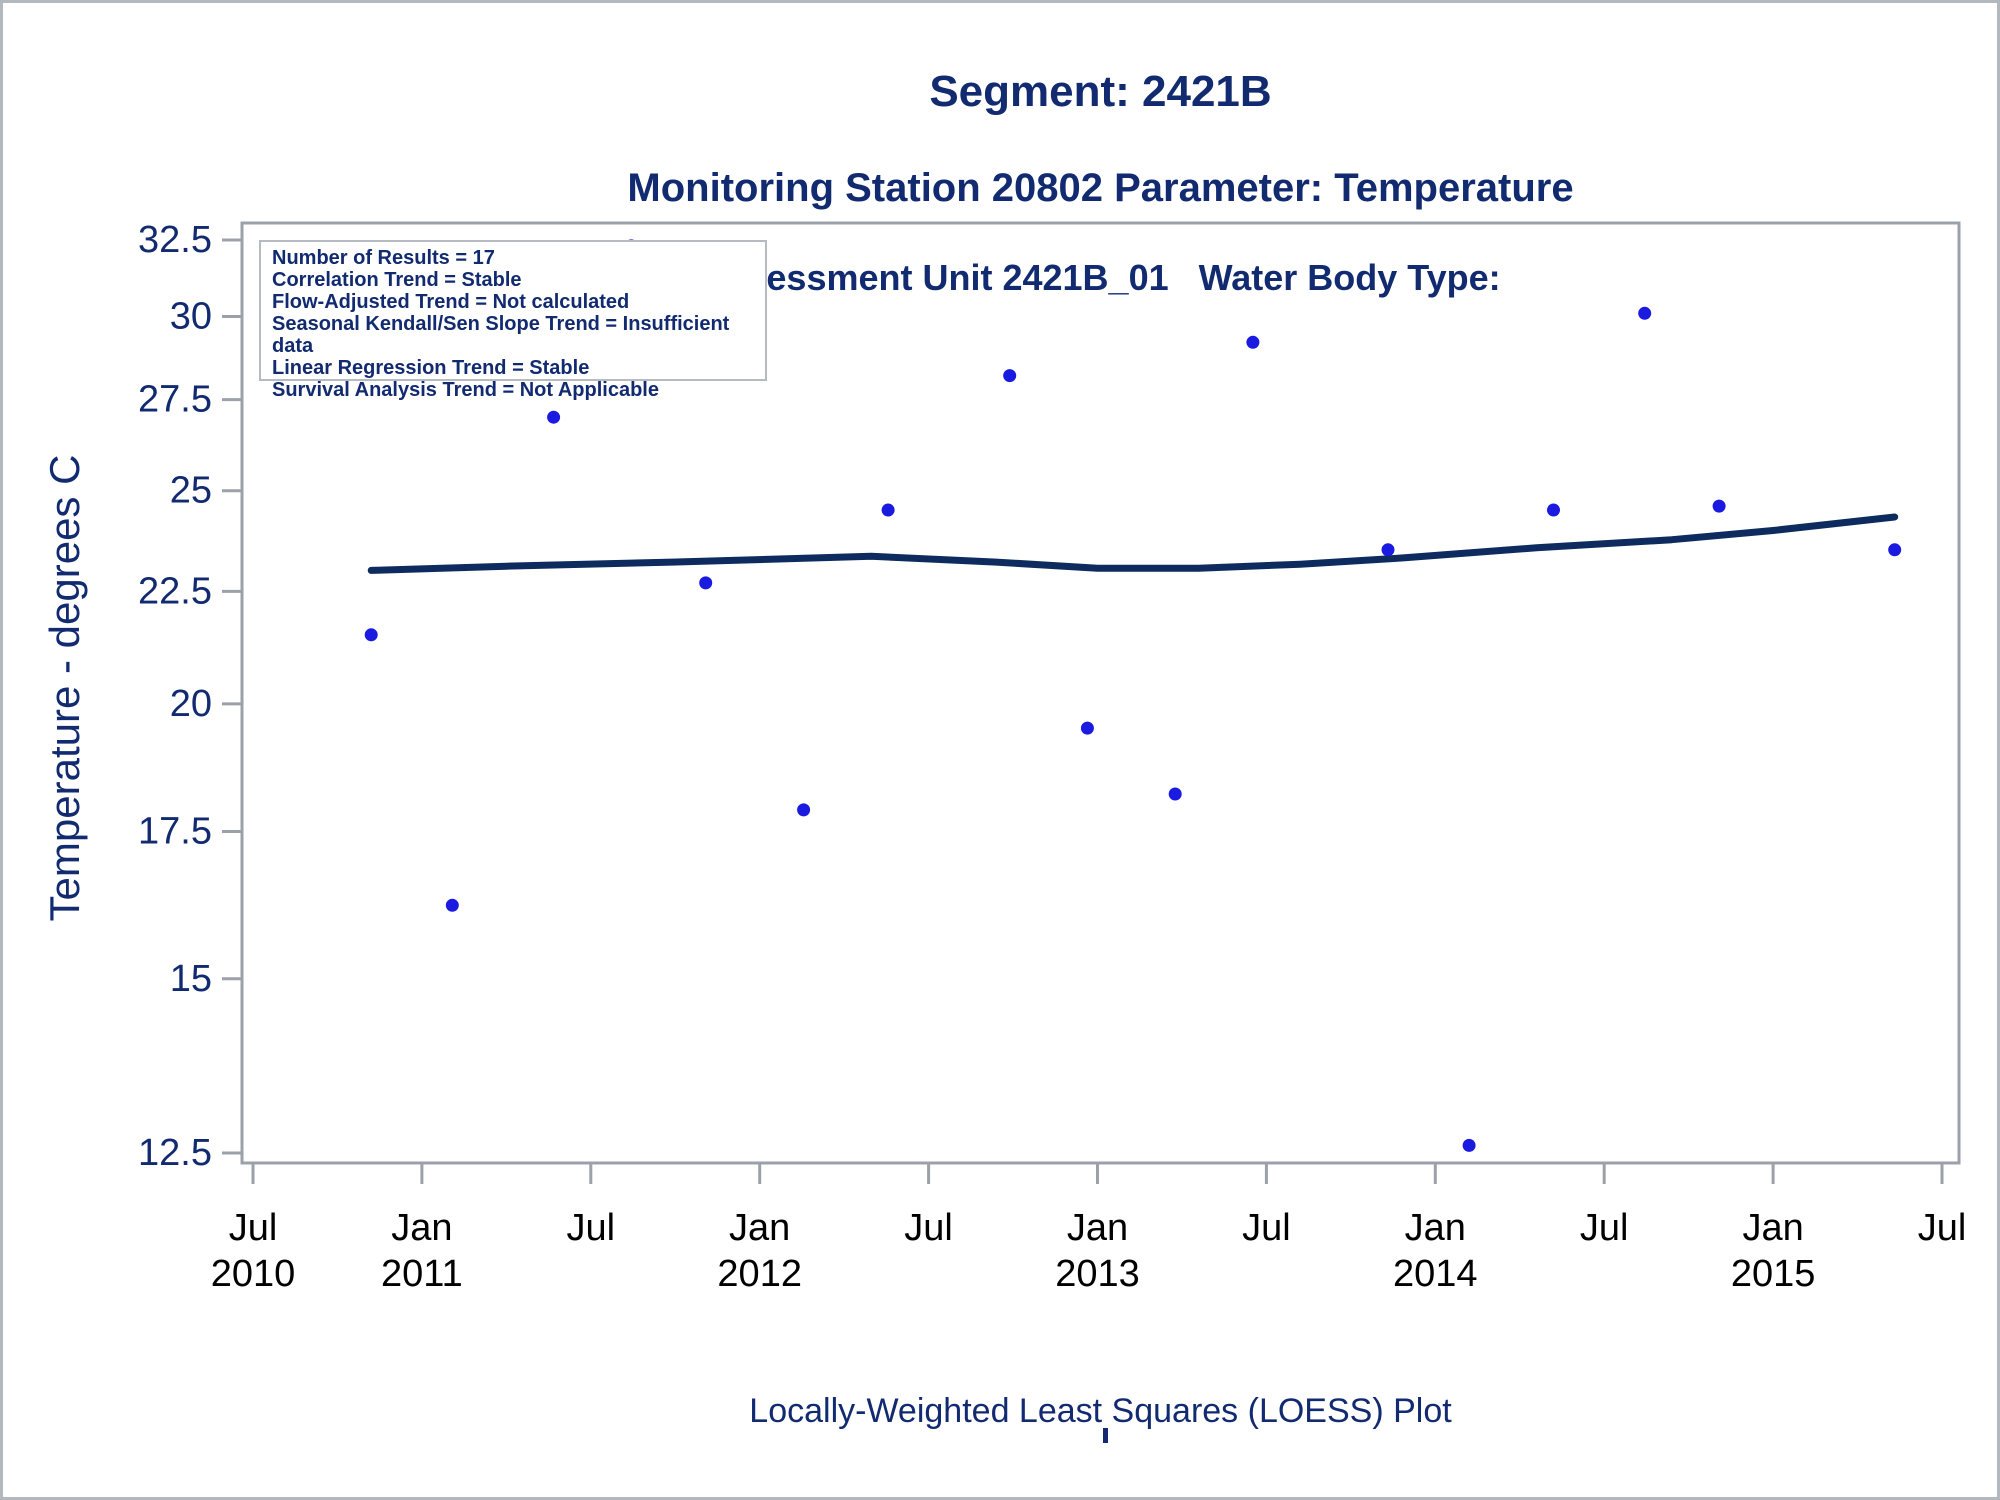 Image resolution: width=2000 pixels, height=1500 pixels. Describe the element at coordinates (175, 591) in the screenshot. I see `y-tick-label: 22.5` at that location.